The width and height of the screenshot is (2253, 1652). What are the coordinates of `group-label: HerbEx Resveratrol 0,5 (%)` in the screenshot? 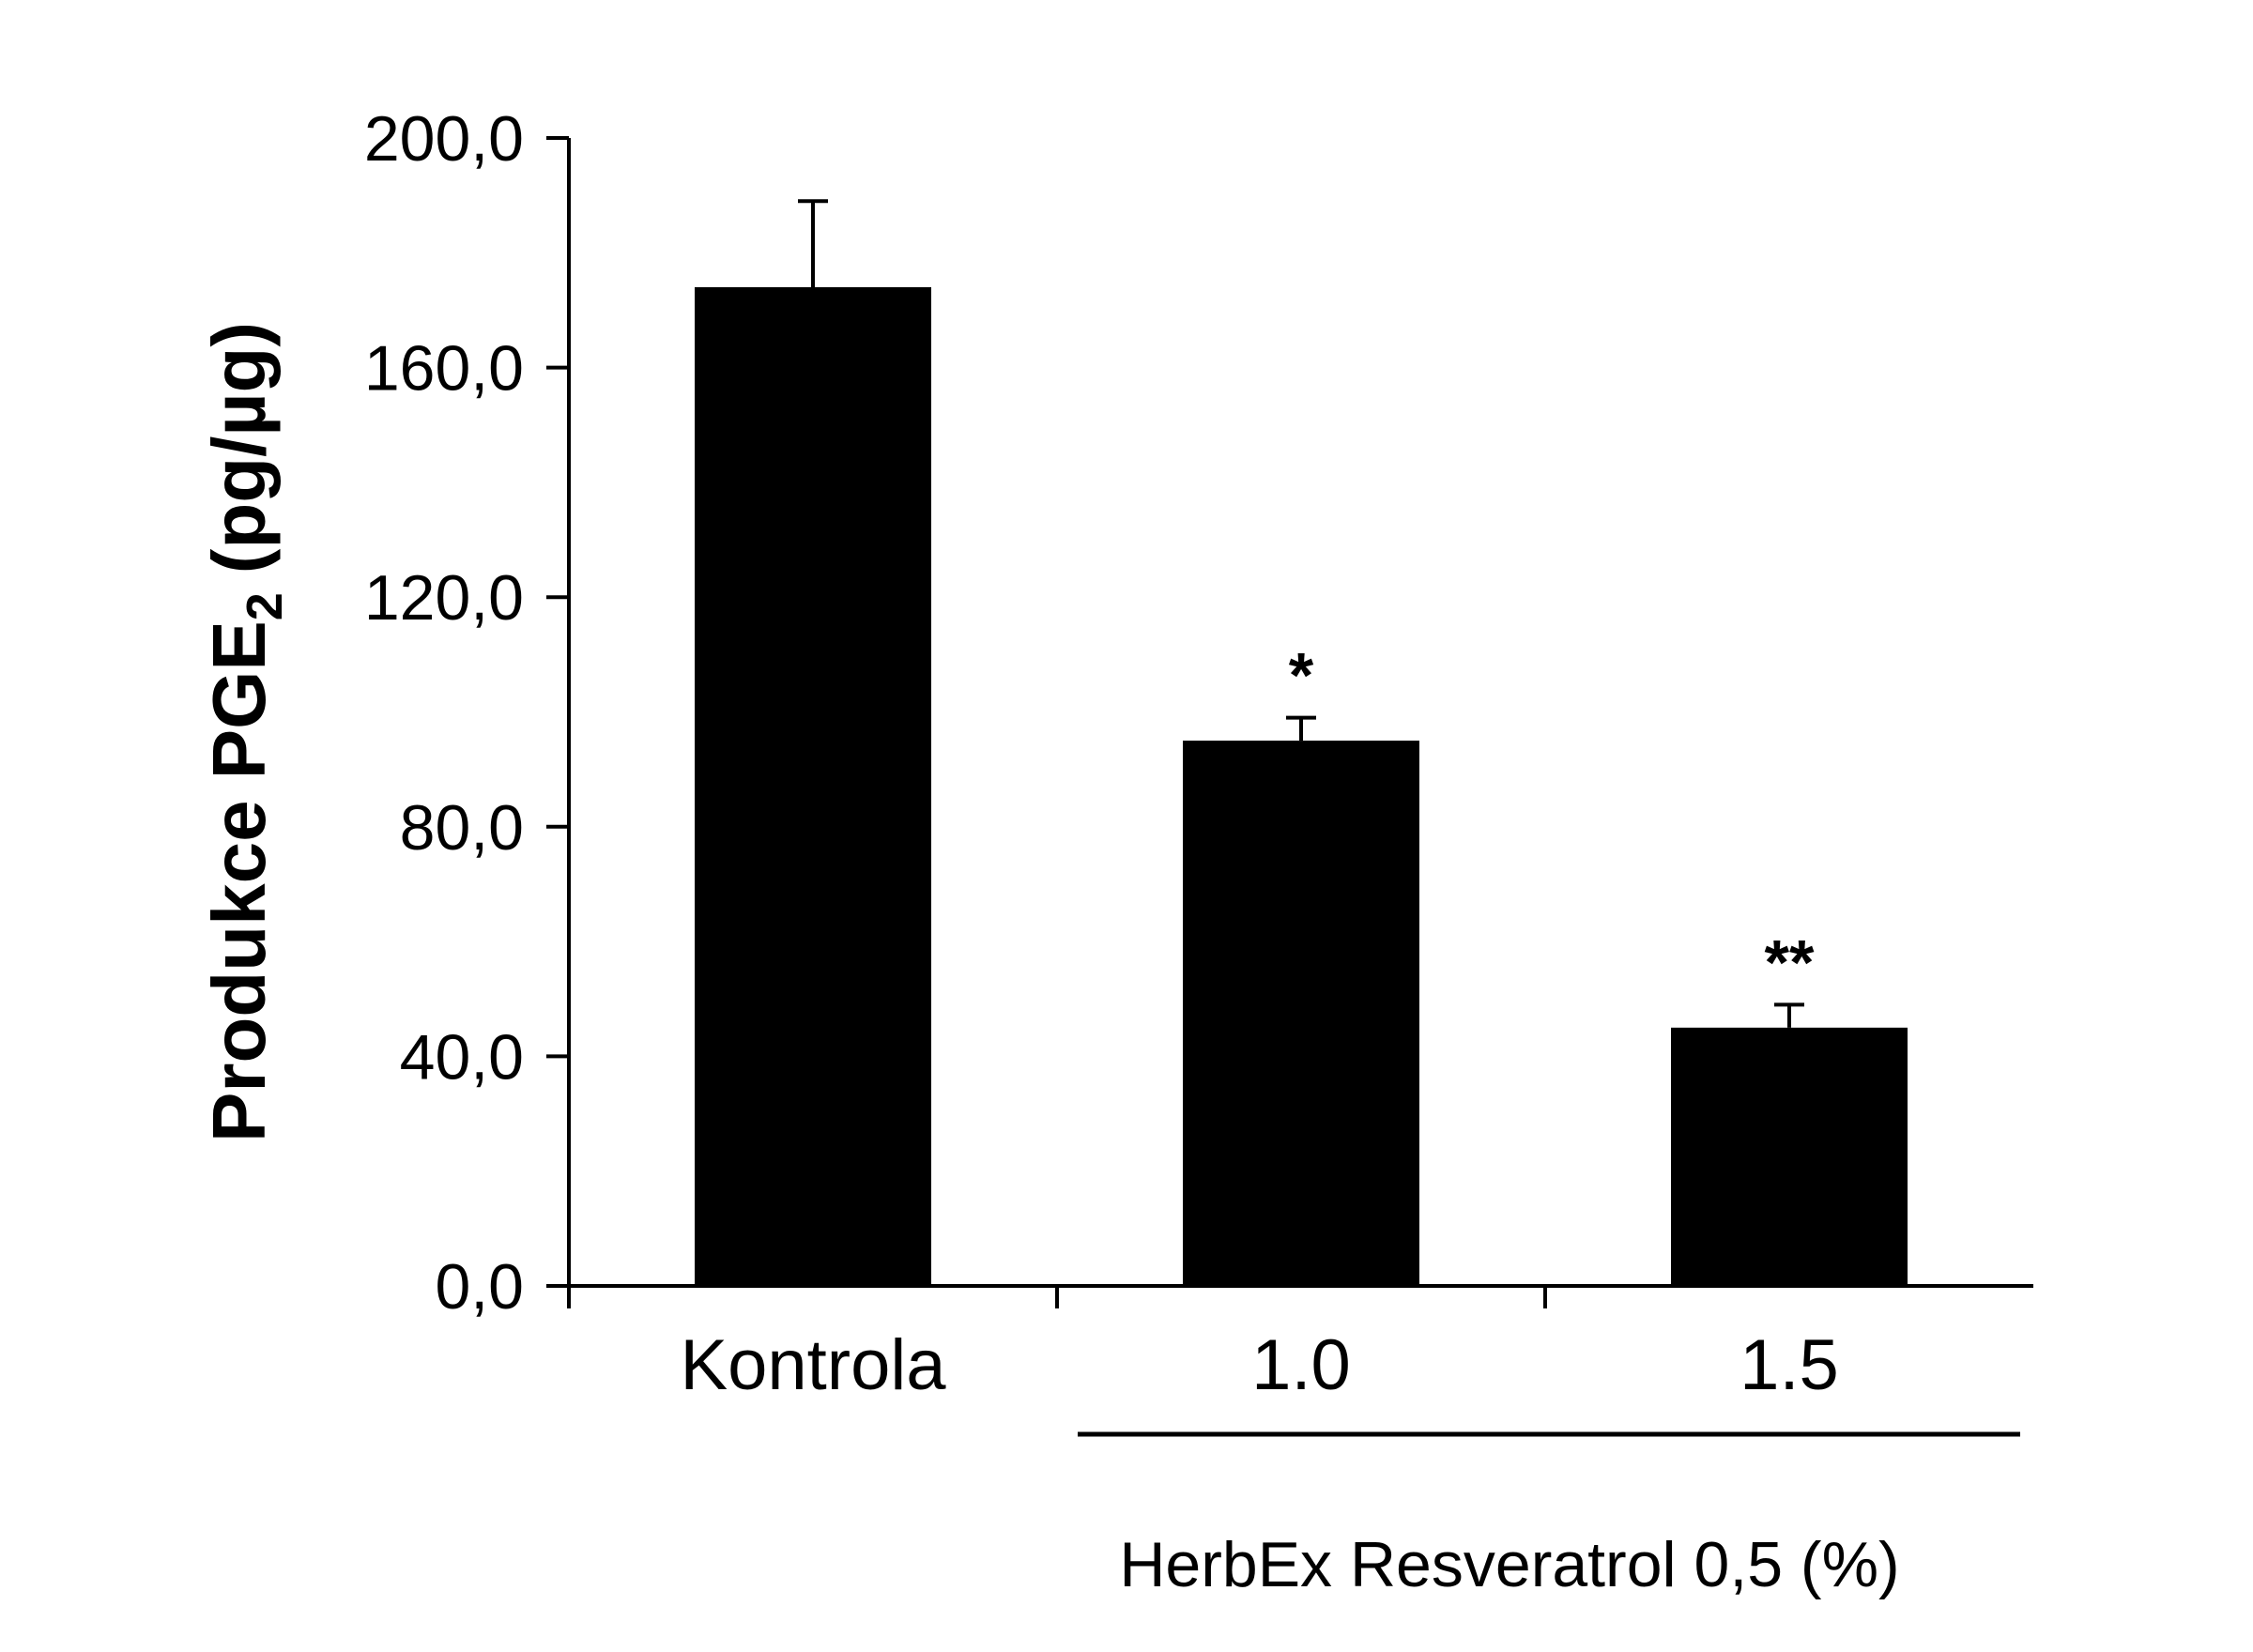 It's located at (1509, 1564).